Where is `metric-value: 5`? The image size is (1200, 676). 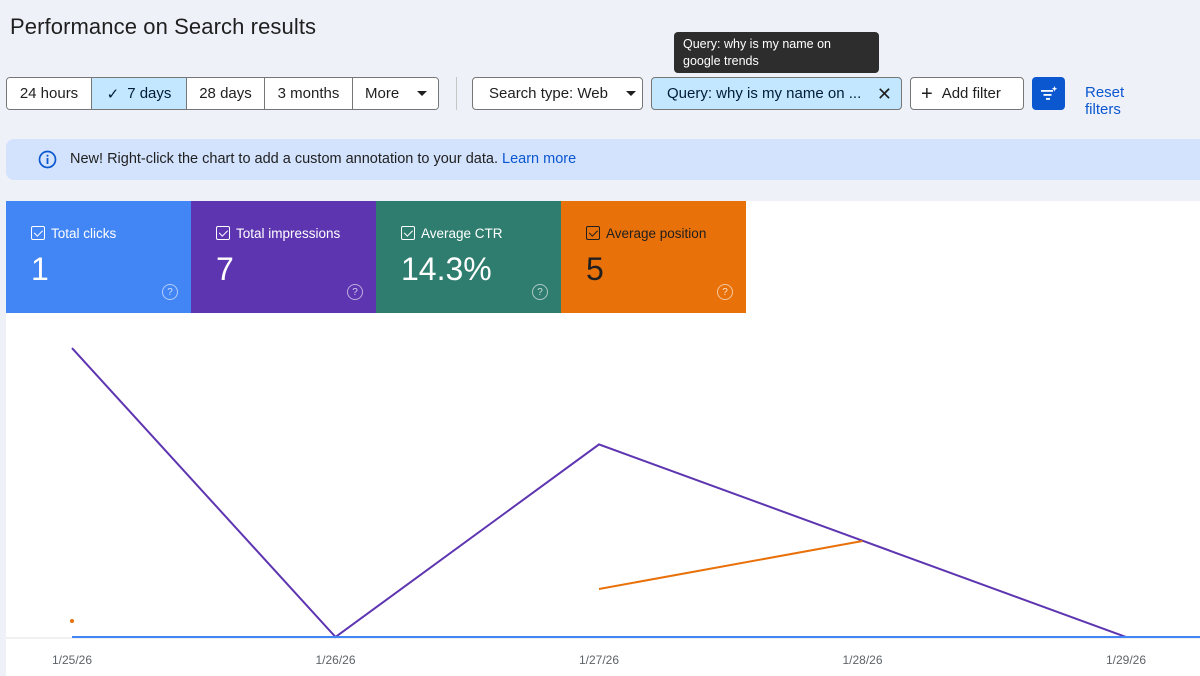 metric-value: 5 is located at coordinates (595, 269).